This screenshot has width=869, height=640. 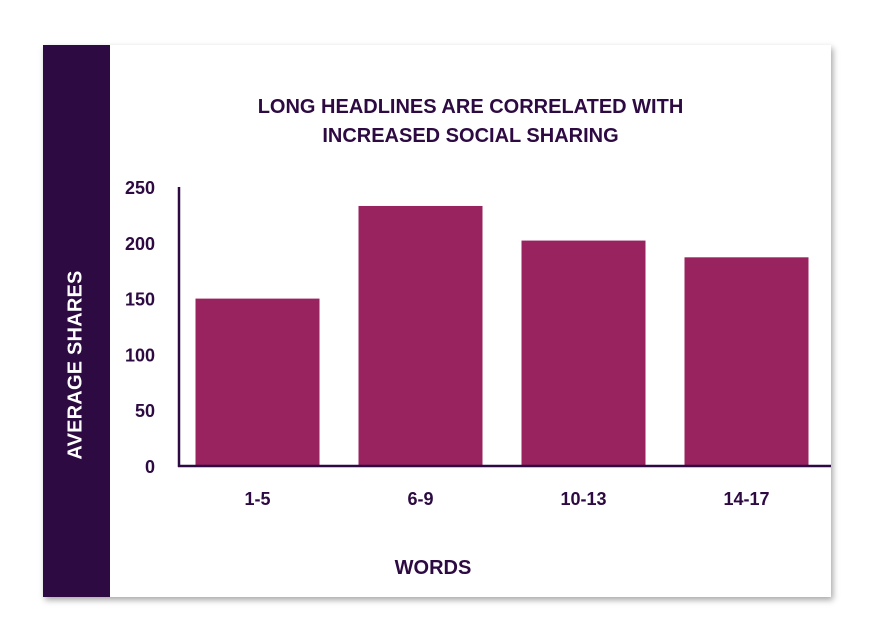 What do you see at coordinates (420, 499) in the screenshot?
I see `x-tick-label: 6-9` at bounding box center [420, 499].